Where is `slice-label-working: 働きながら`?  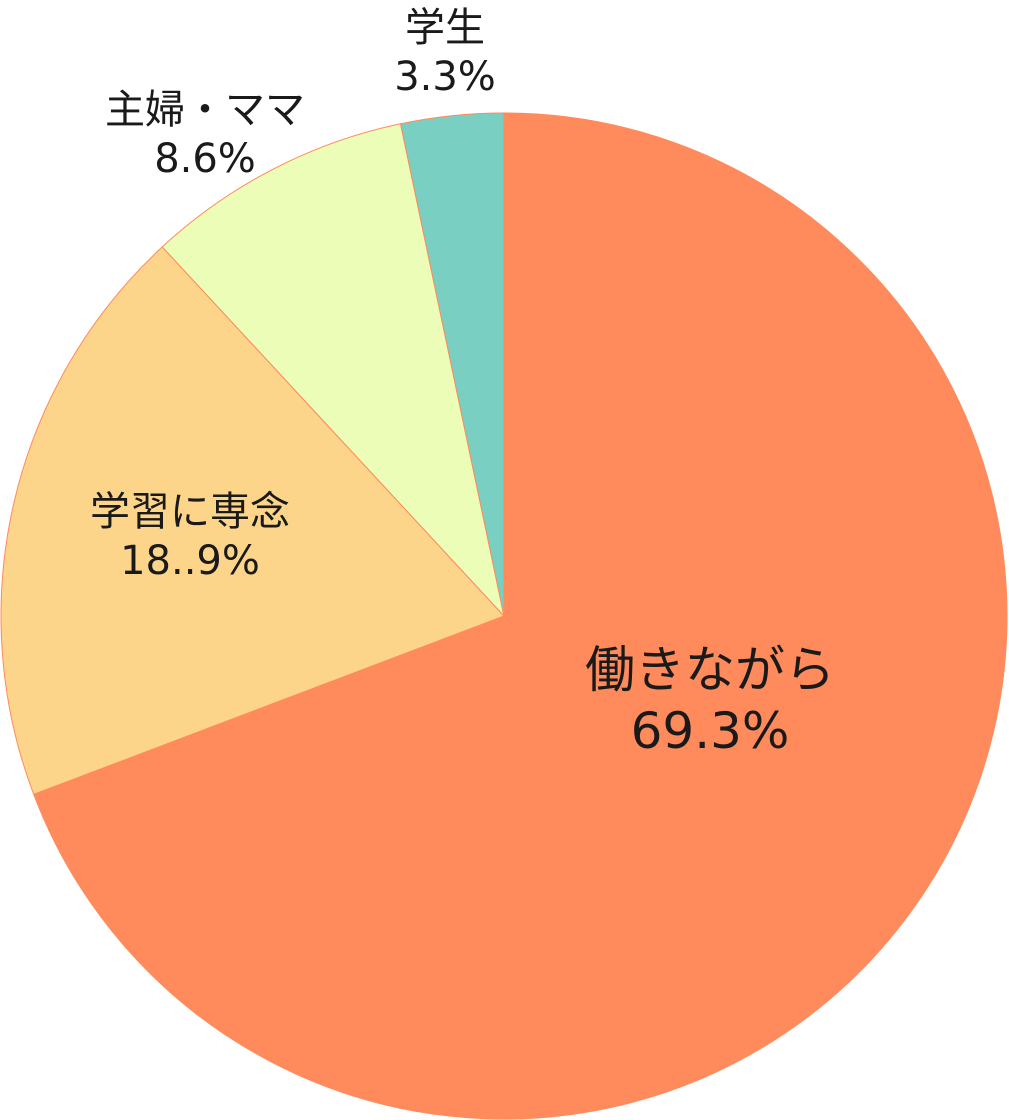
slice-label-working: 働きながら is located at coordinates (710, 670).